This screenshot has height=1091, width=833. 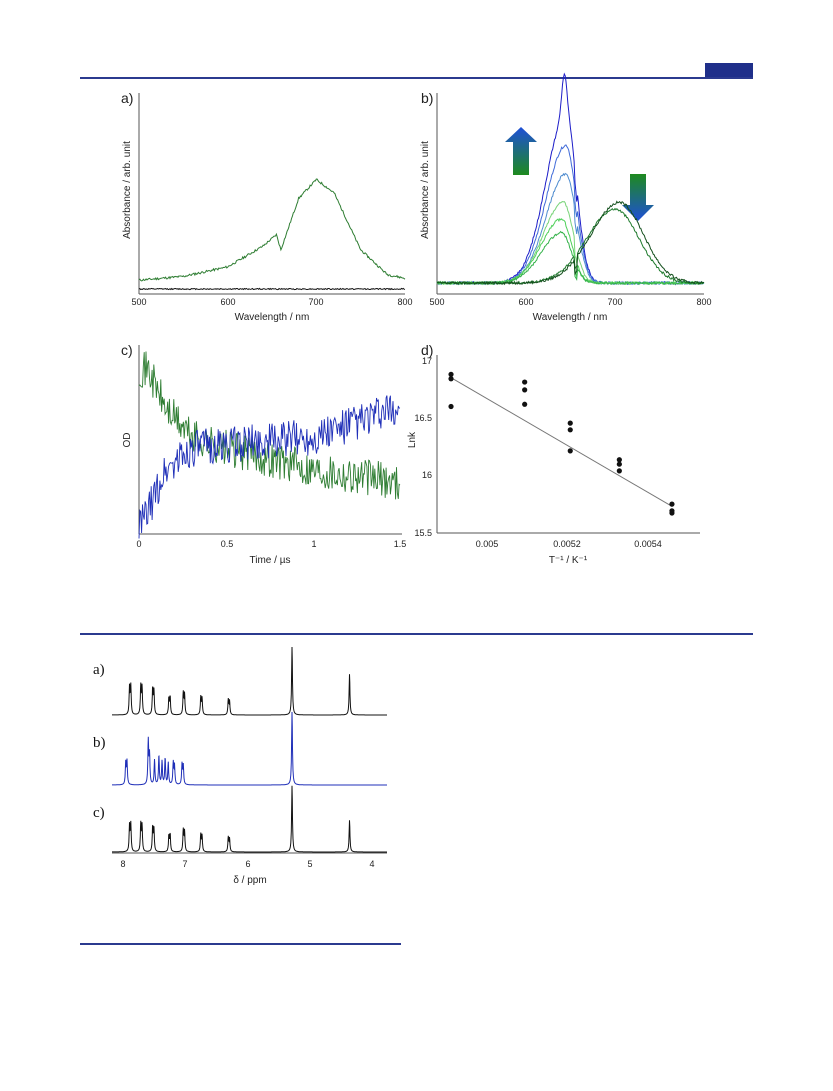 I want to click on arrow-up-icon, so click(x=521, y=151).